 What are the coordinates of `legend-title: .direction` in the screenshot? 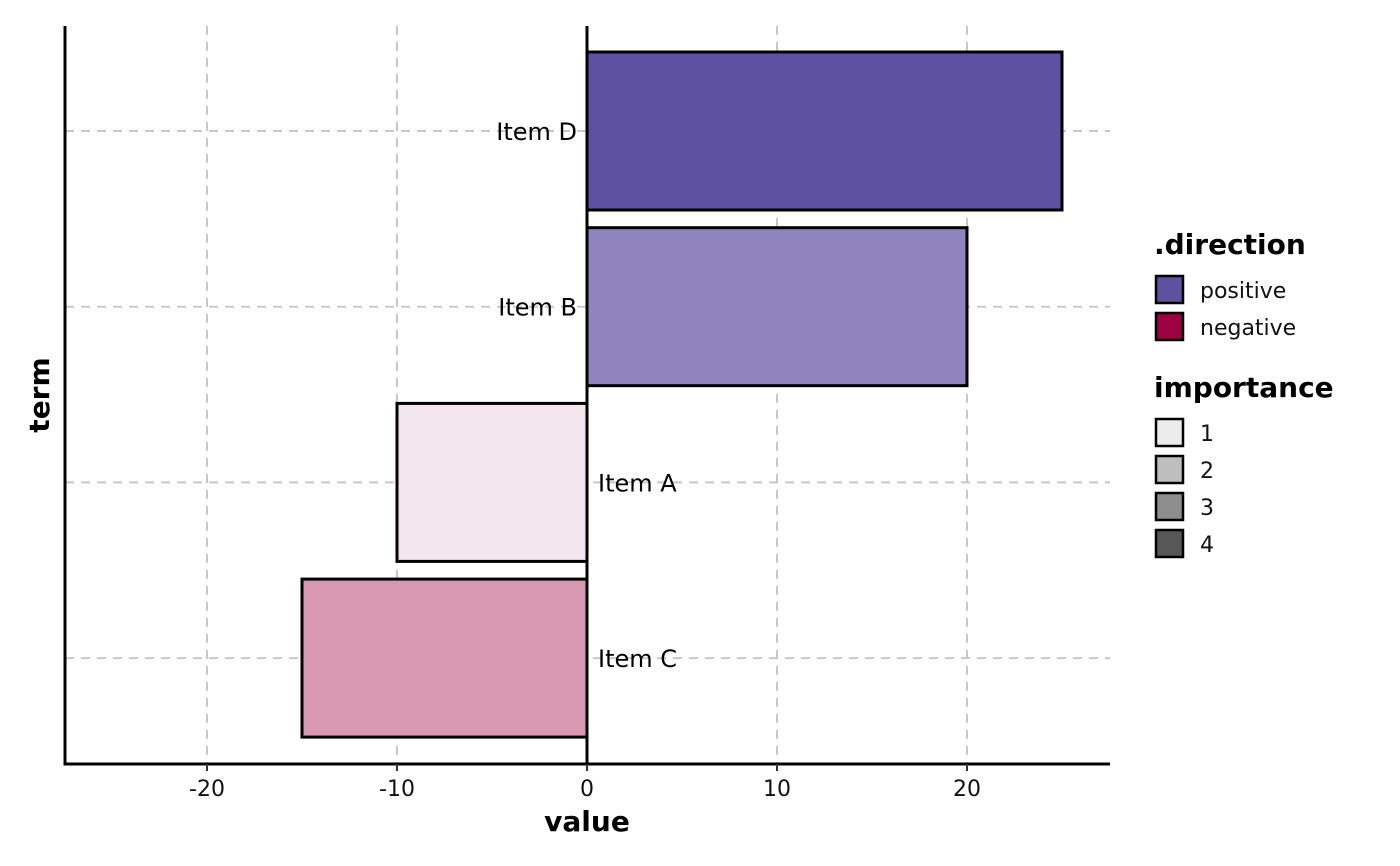 It's located at (1230, 244).